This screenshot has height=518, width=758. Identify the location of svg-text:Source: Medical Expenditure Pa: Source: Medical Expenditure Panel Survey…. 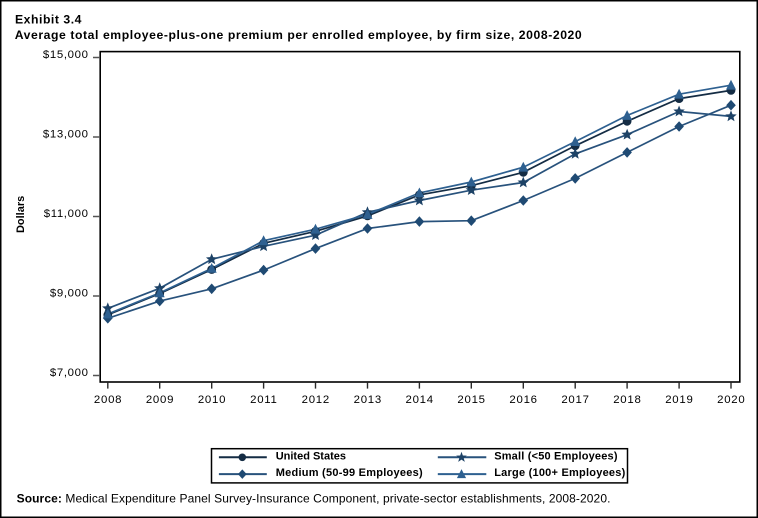
(314, 499).